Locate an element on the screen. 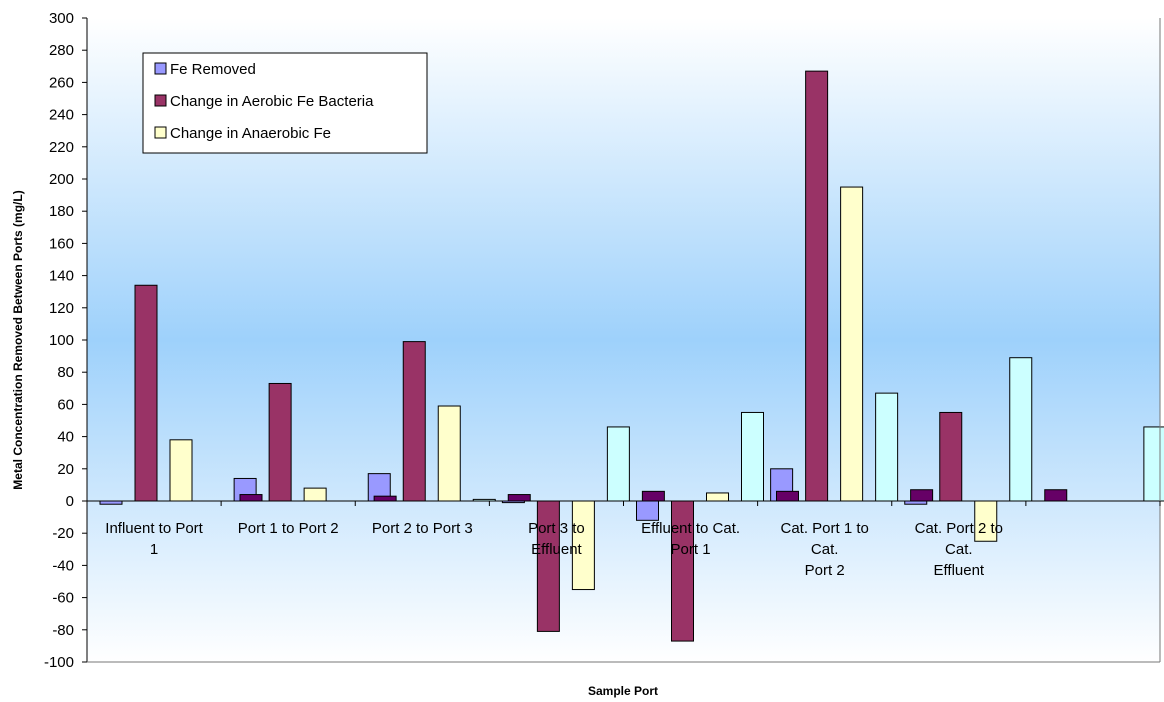  category-label: Port 2 is located at coordinates (825, 570).